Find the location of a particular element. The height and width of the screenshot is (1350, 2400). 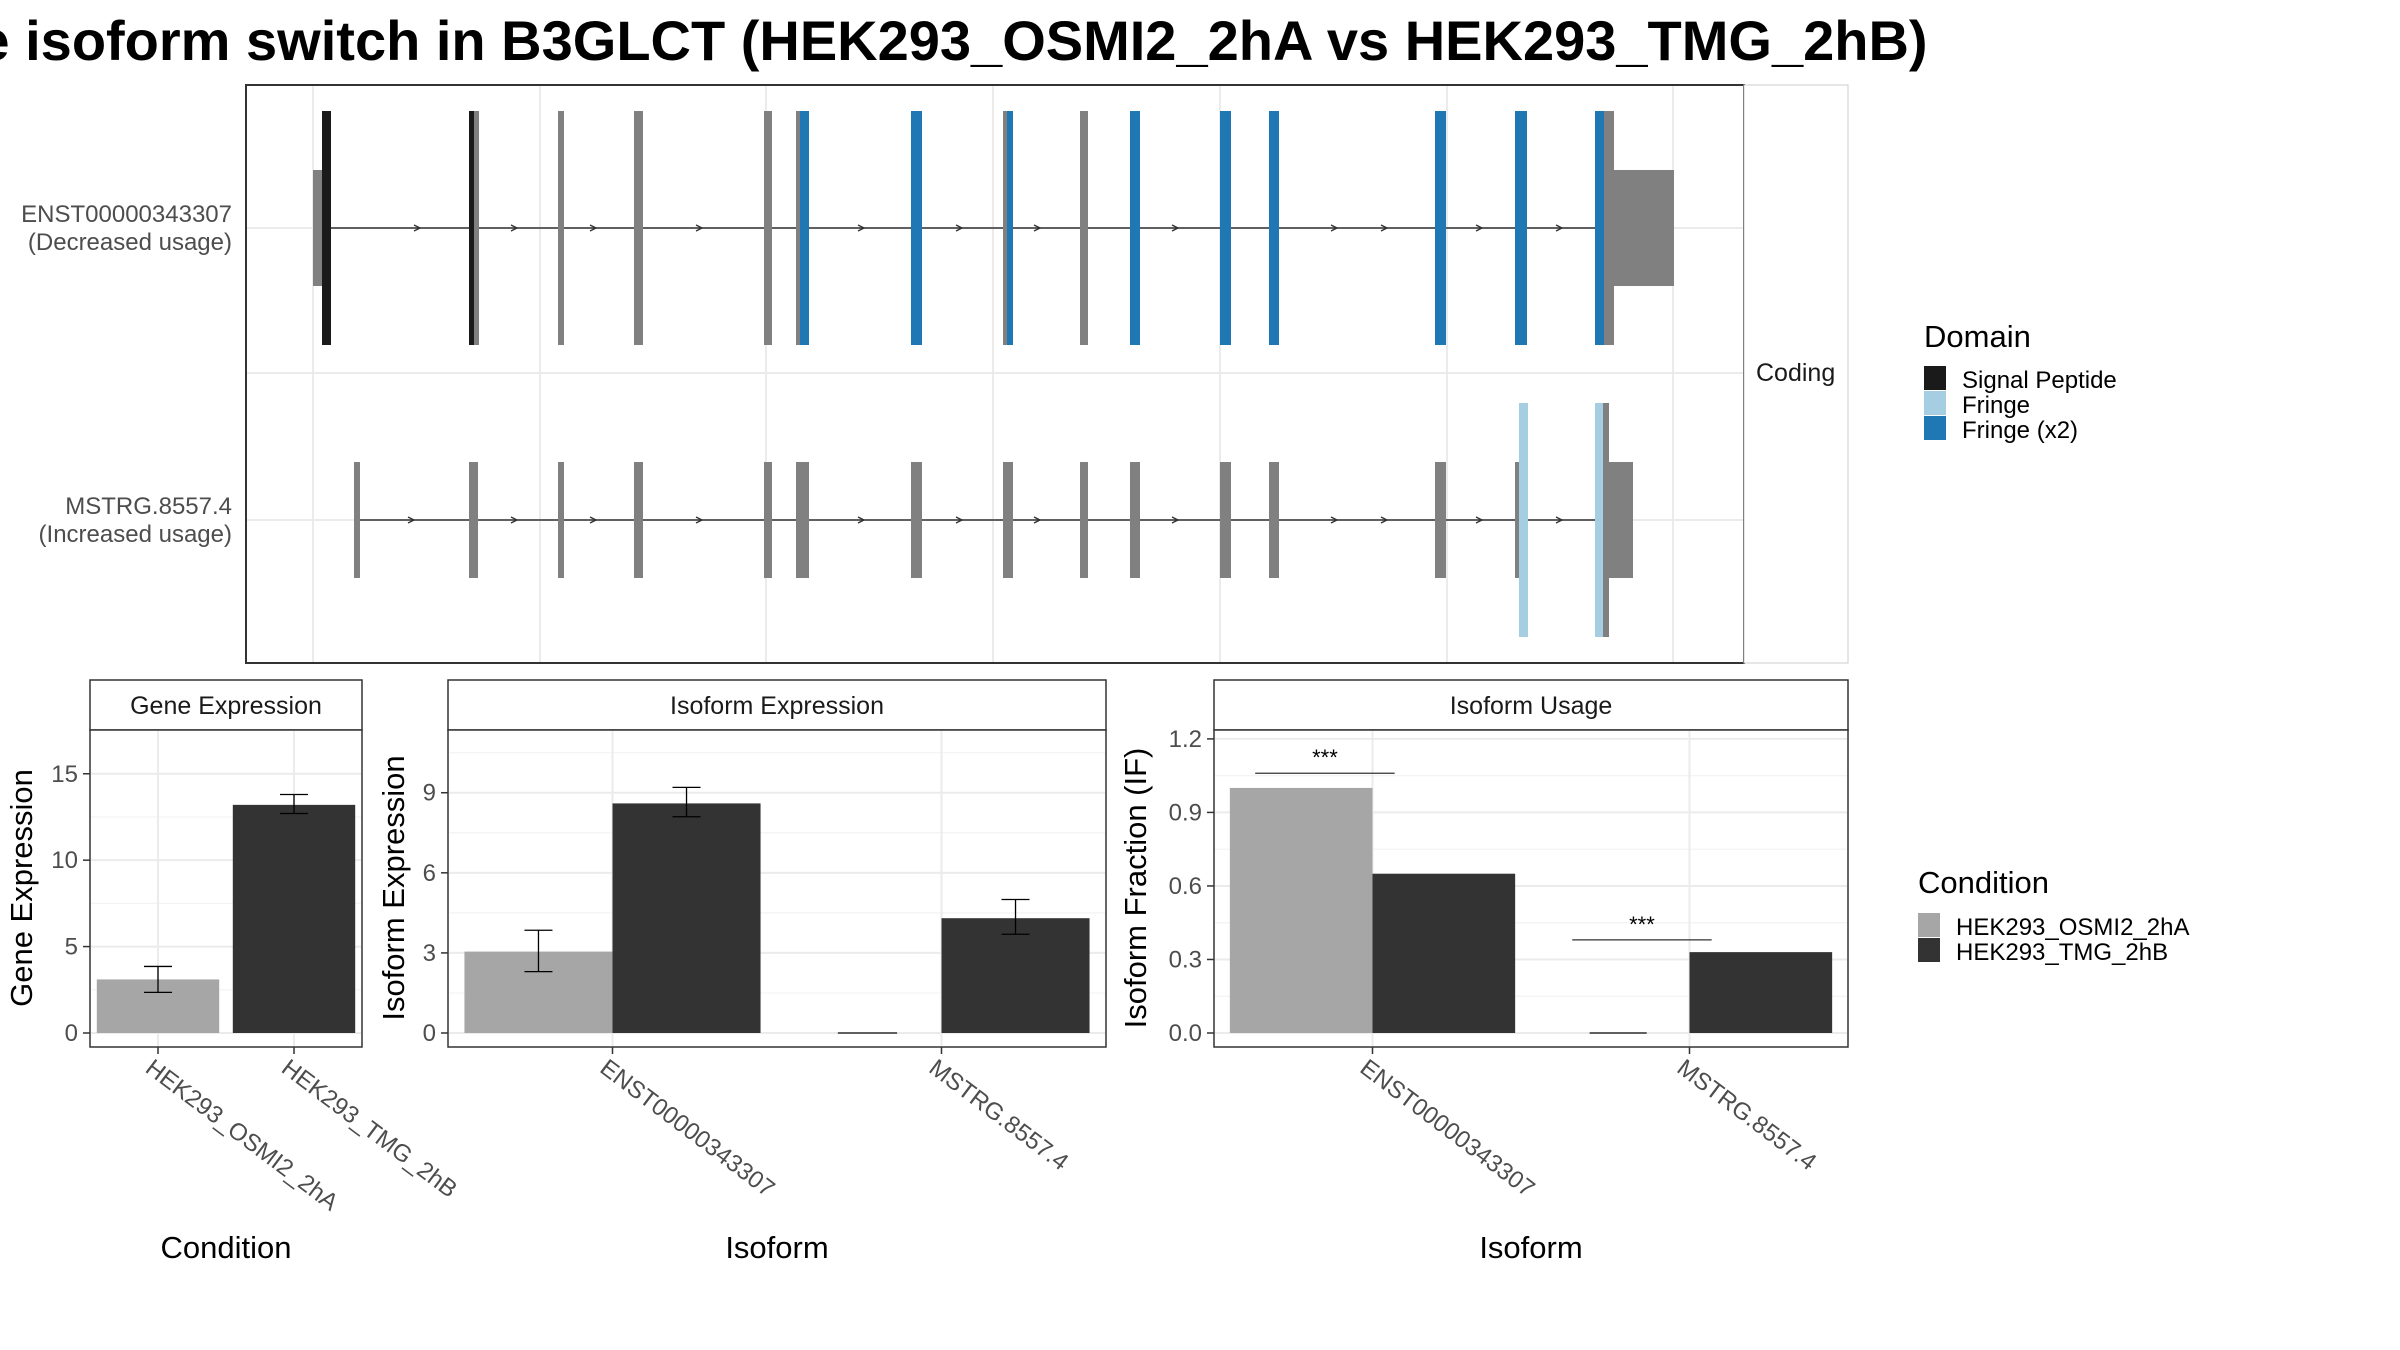

gene-expression-strip is located at coordinates (226, 705).